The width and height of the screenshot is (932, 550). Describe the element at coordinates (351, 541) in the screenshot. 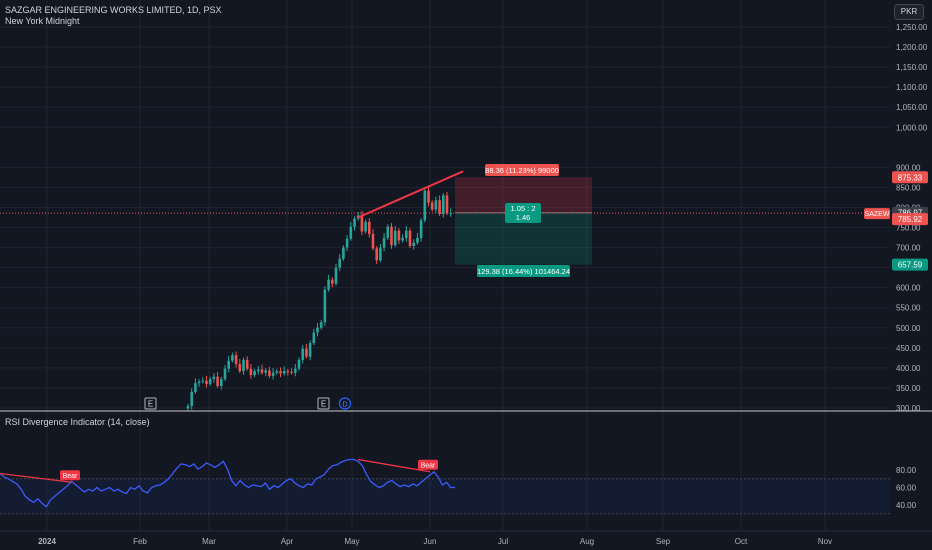

I see `time-tick-label: May` at that location.